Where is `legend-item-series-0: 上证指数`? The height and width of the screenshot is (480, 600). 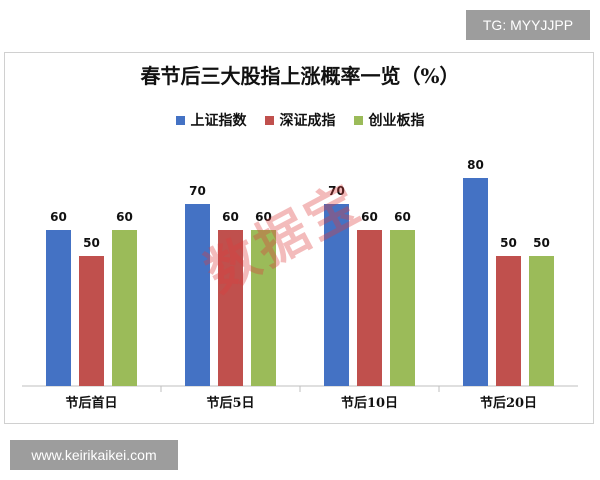 legend-item-series-0: 上证指数 is located at coordinates (211, 120).